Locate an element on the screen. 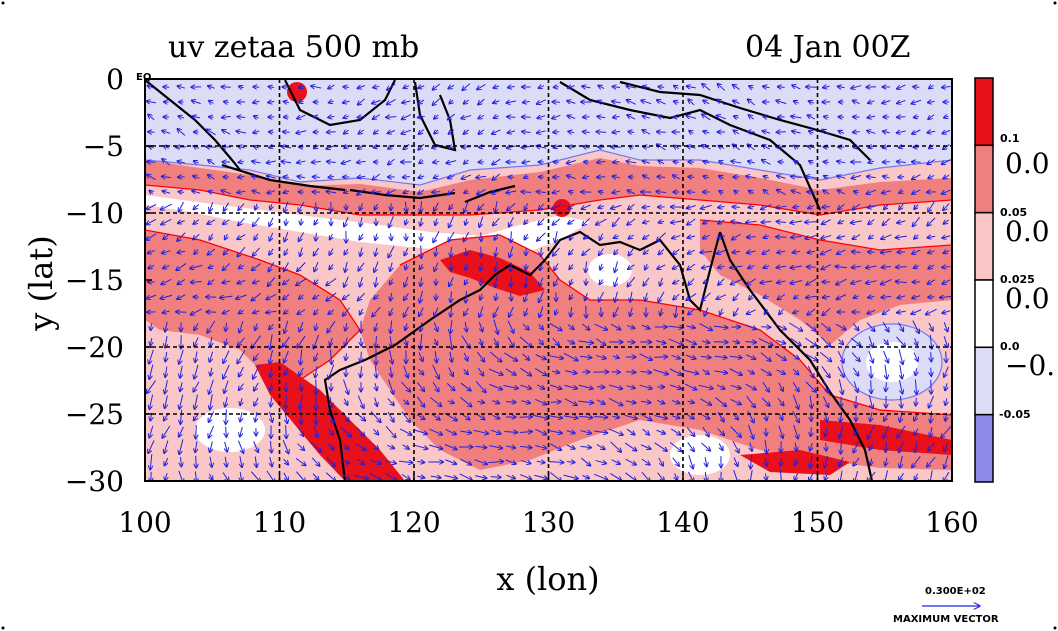 This screenshot has height=631, width=1058. y-tick-label: −20 is located at coordinates (94, 347).